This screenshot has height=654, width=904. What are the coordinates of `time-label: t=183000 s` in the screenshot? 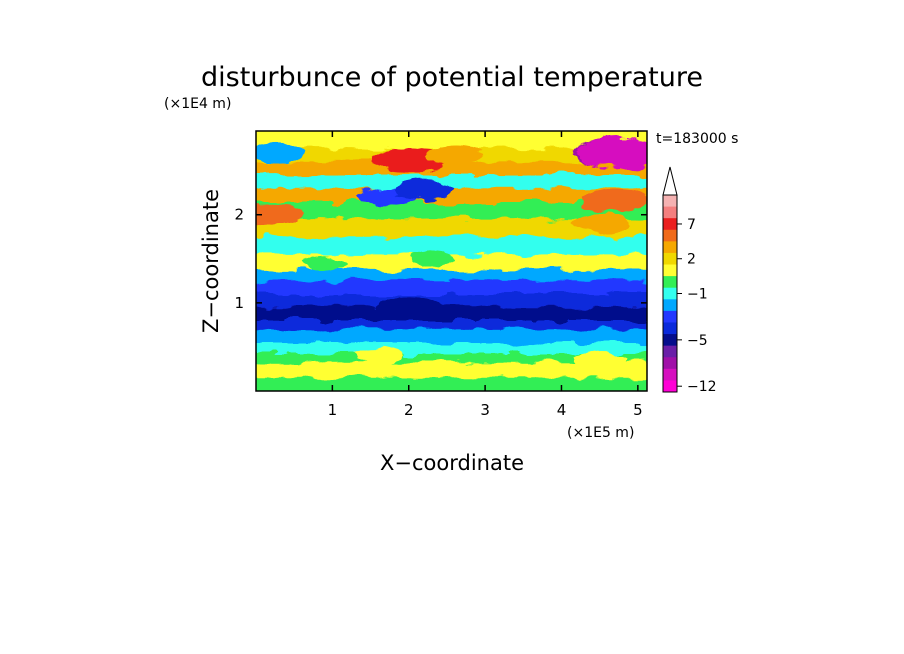 It's located at (697, 139).